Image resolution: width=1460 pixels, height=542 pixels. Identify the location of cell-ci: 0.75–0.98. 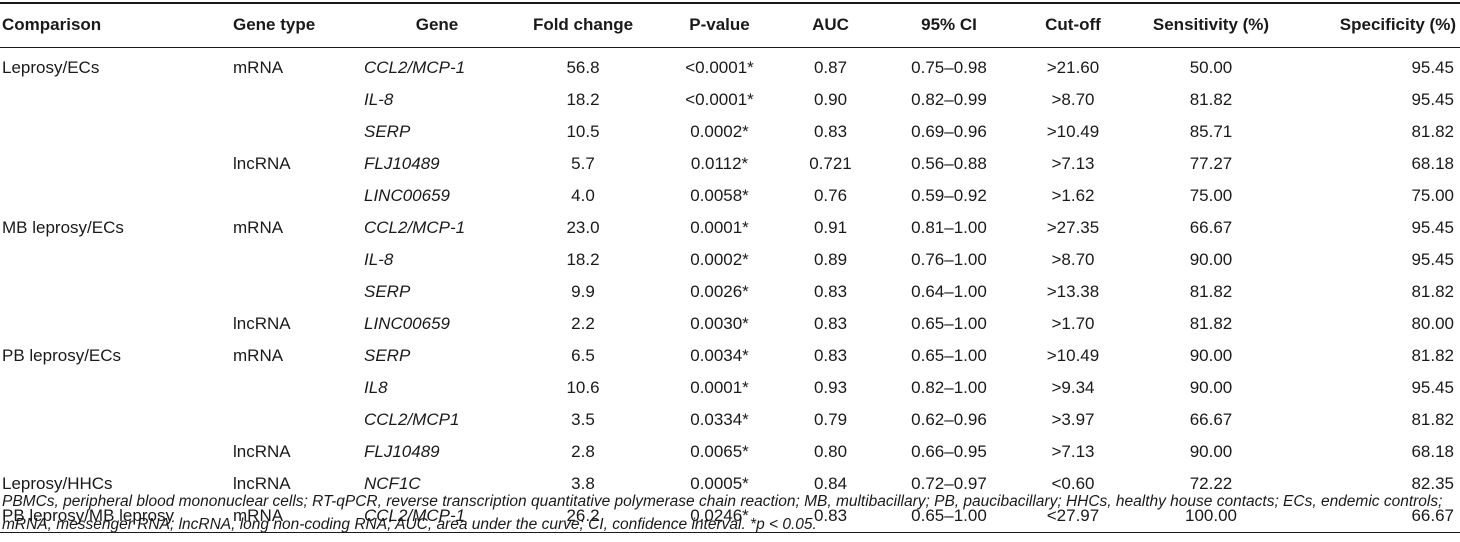
(949, 67).